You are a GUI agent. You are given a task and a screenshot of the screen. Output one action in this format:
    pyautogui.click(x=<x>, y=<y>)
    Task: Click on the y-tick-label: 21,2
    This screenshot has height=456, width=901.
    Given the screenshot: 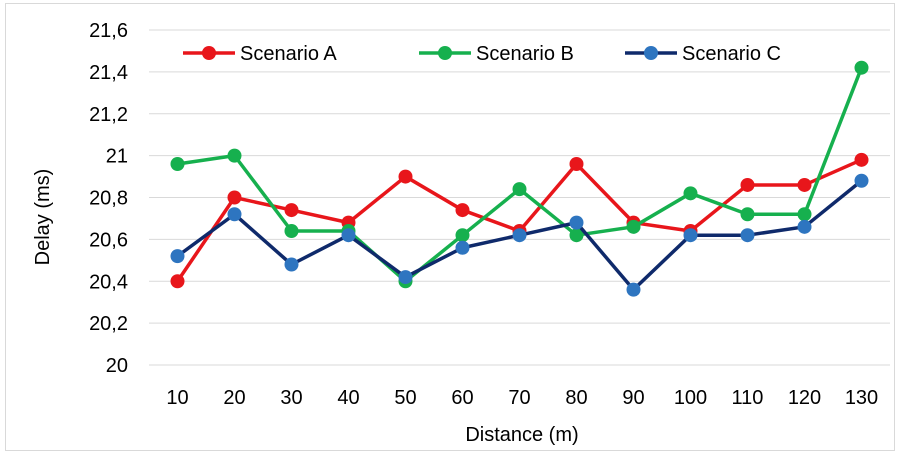 What is the action you would take?
    pyautogui.click(x=108, y=115)
    